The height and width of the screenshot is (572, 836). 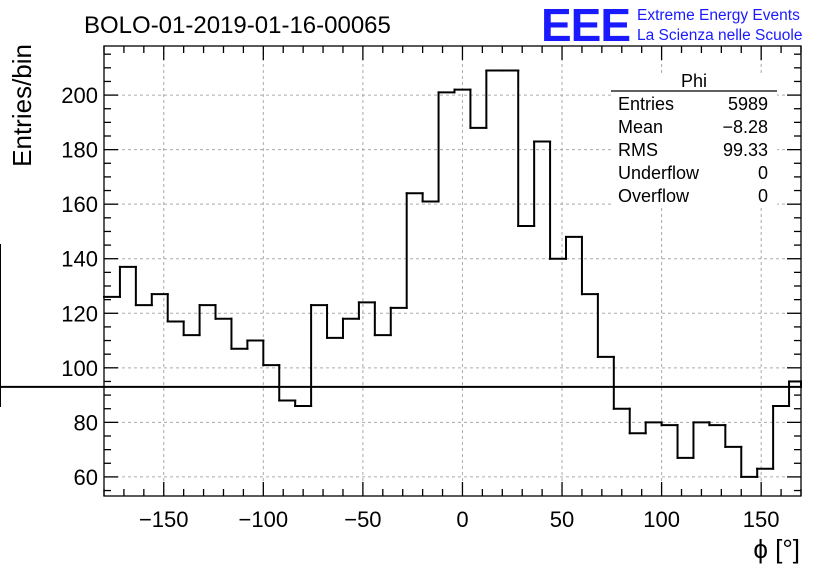 I want to click on stats-value-underflow: 0, so click(x=763, y=173).